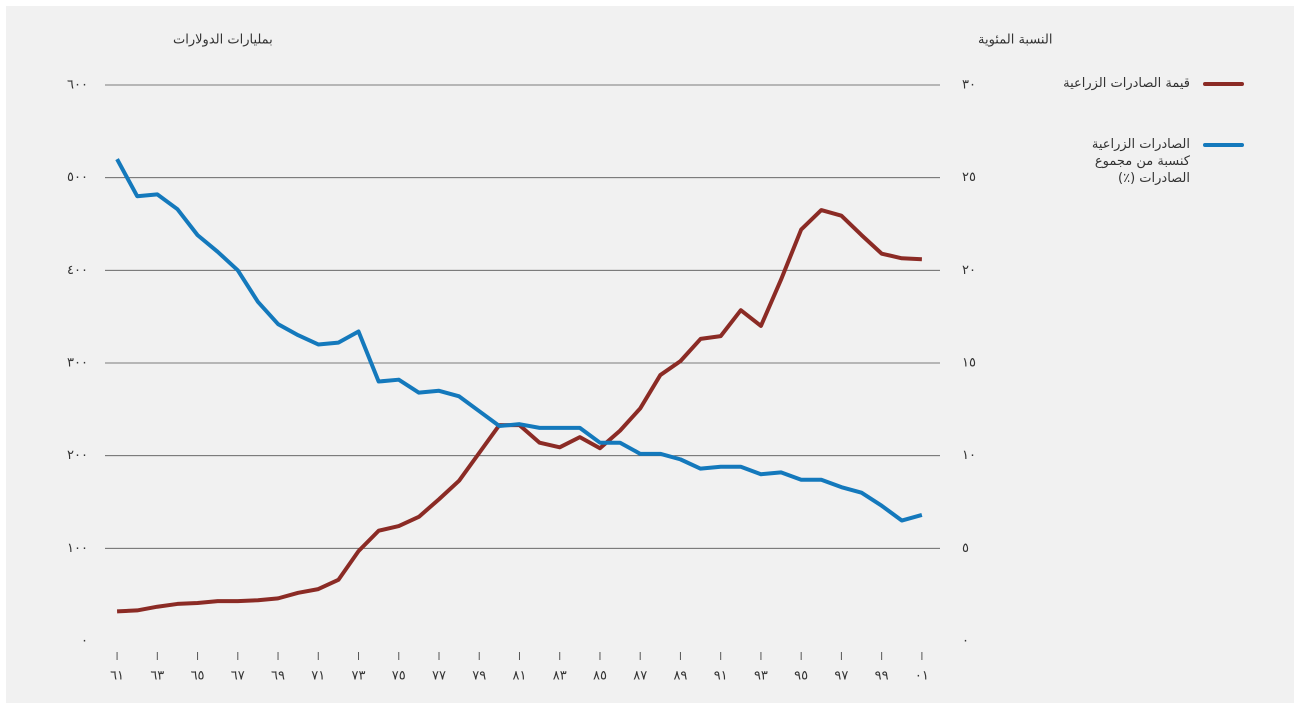 Image resolution: width=1300 pixels, height=709 pixels. I want to click on x-tick-label: ٧١, so click(318, 676).